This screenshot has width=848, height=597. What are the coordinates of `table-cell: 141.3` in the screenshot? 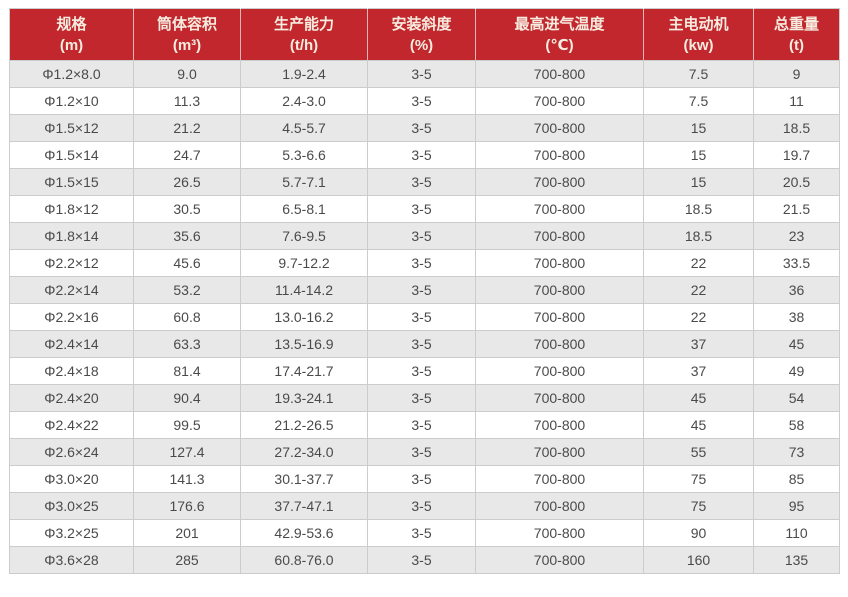 It's located at (187, 479).